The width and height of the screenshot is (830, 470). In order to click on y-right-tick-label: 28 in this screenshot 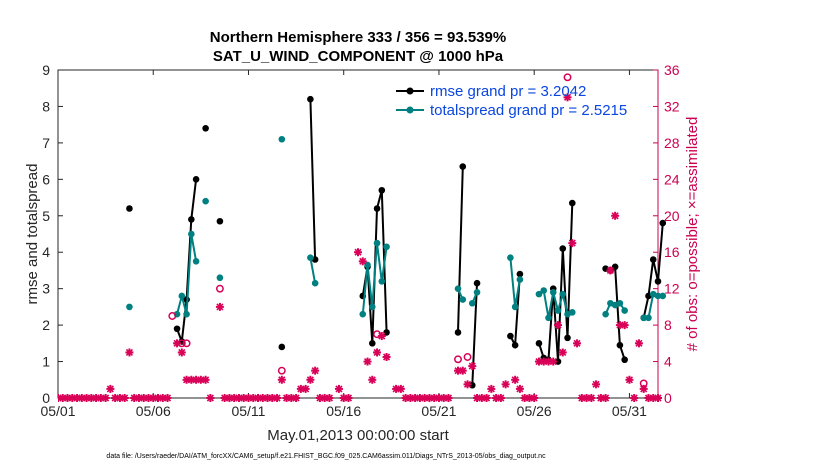, I will do `click(672, 143)`.